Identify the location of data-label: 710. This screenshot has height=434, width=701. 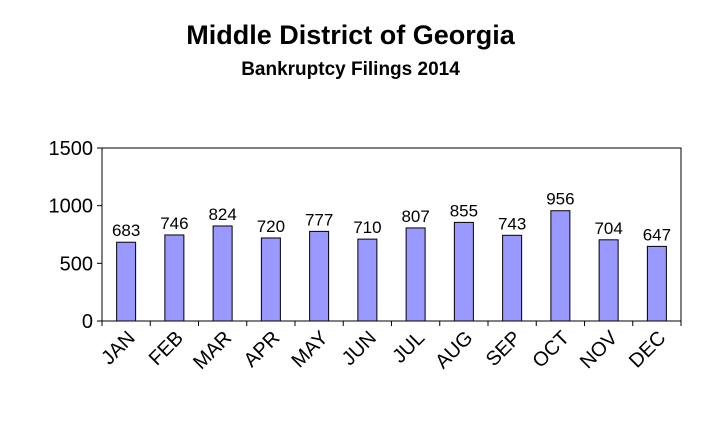
(367, 227).